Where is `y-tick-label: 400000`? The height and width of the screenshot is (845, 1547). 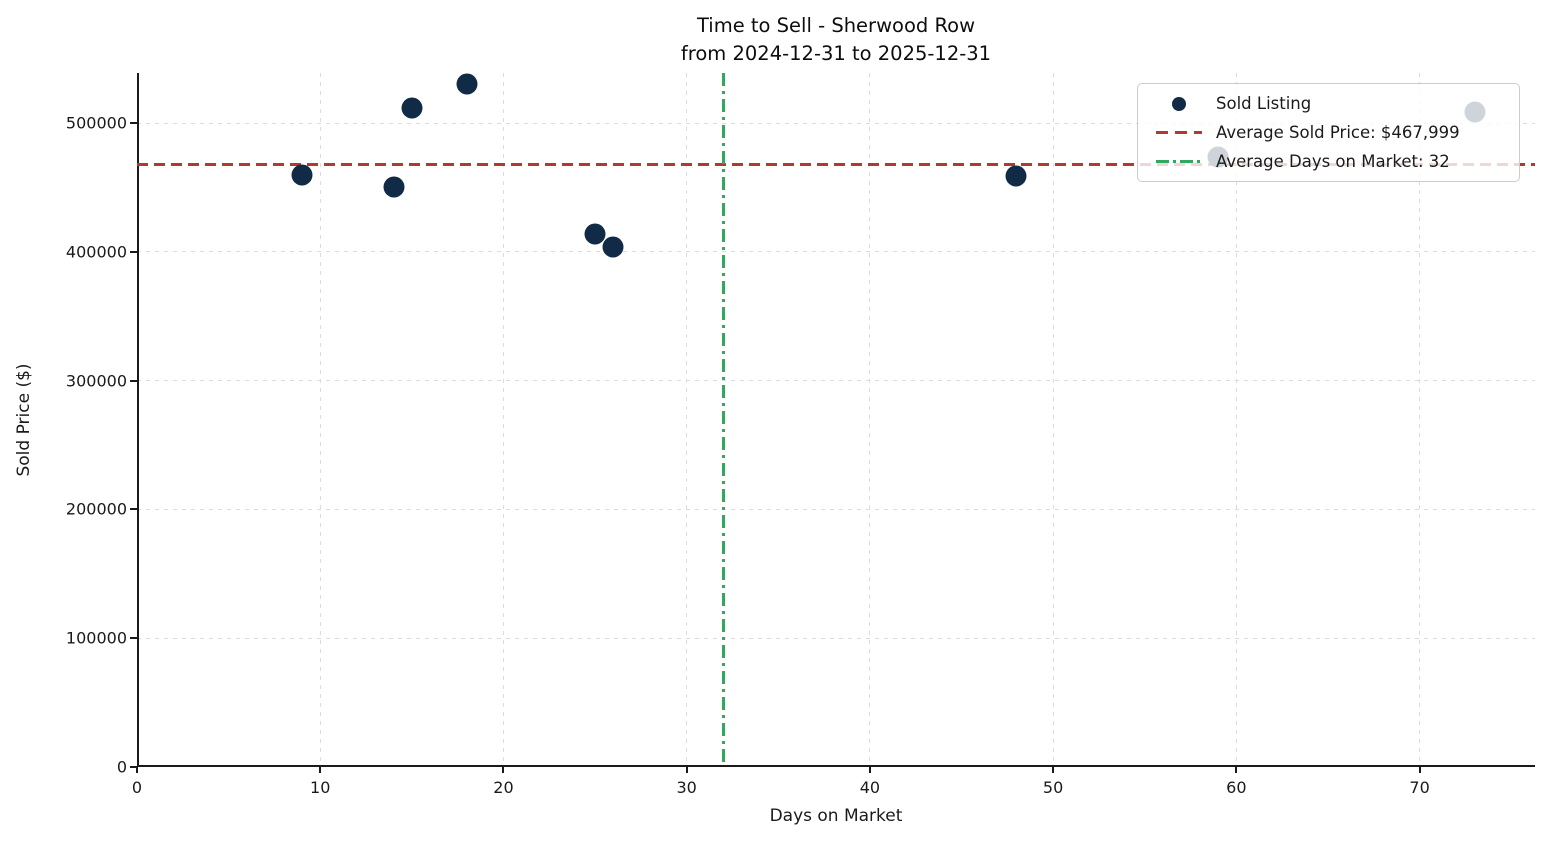 y-tick-label: 400000 is located at coordinates (96, 252).